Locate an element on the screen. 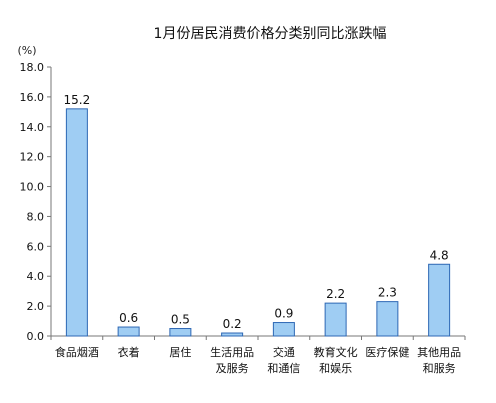  y-tick-label: 18.0 is located at coordinates (32, 67).